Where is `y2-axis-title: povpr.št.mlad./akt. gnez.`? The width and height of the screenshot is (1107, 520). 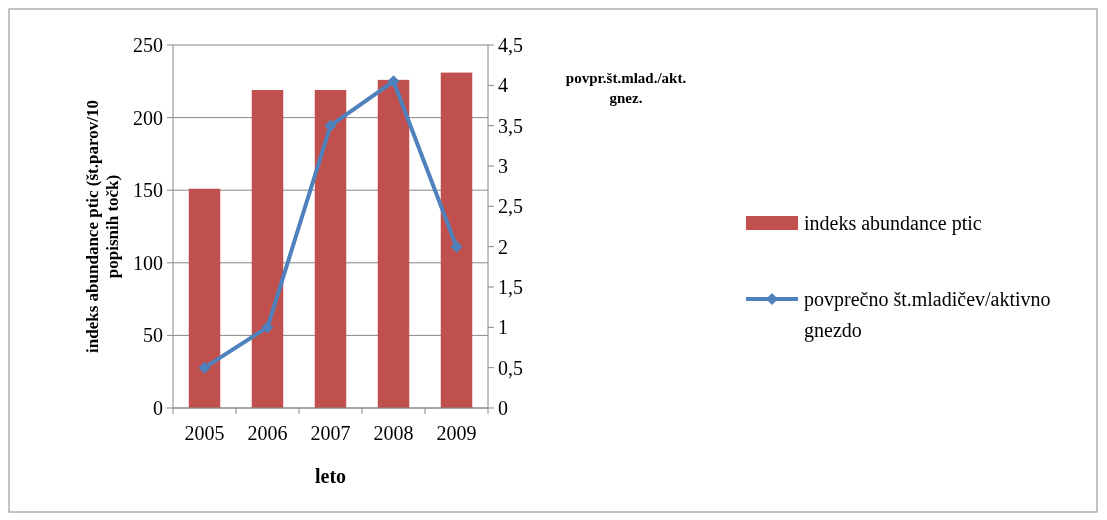
y2-axis-title: povpr.št.mlad./akt. gnez. is located at coordinates (626, 88).